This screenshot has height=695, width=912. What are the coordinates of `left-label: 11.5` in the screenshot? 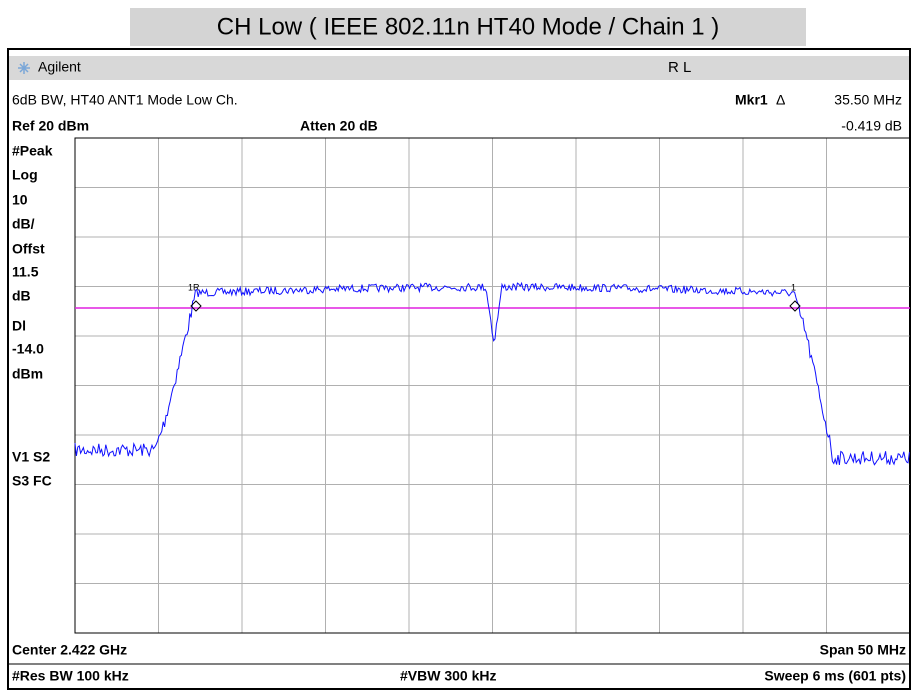 It's located at (25, 272).